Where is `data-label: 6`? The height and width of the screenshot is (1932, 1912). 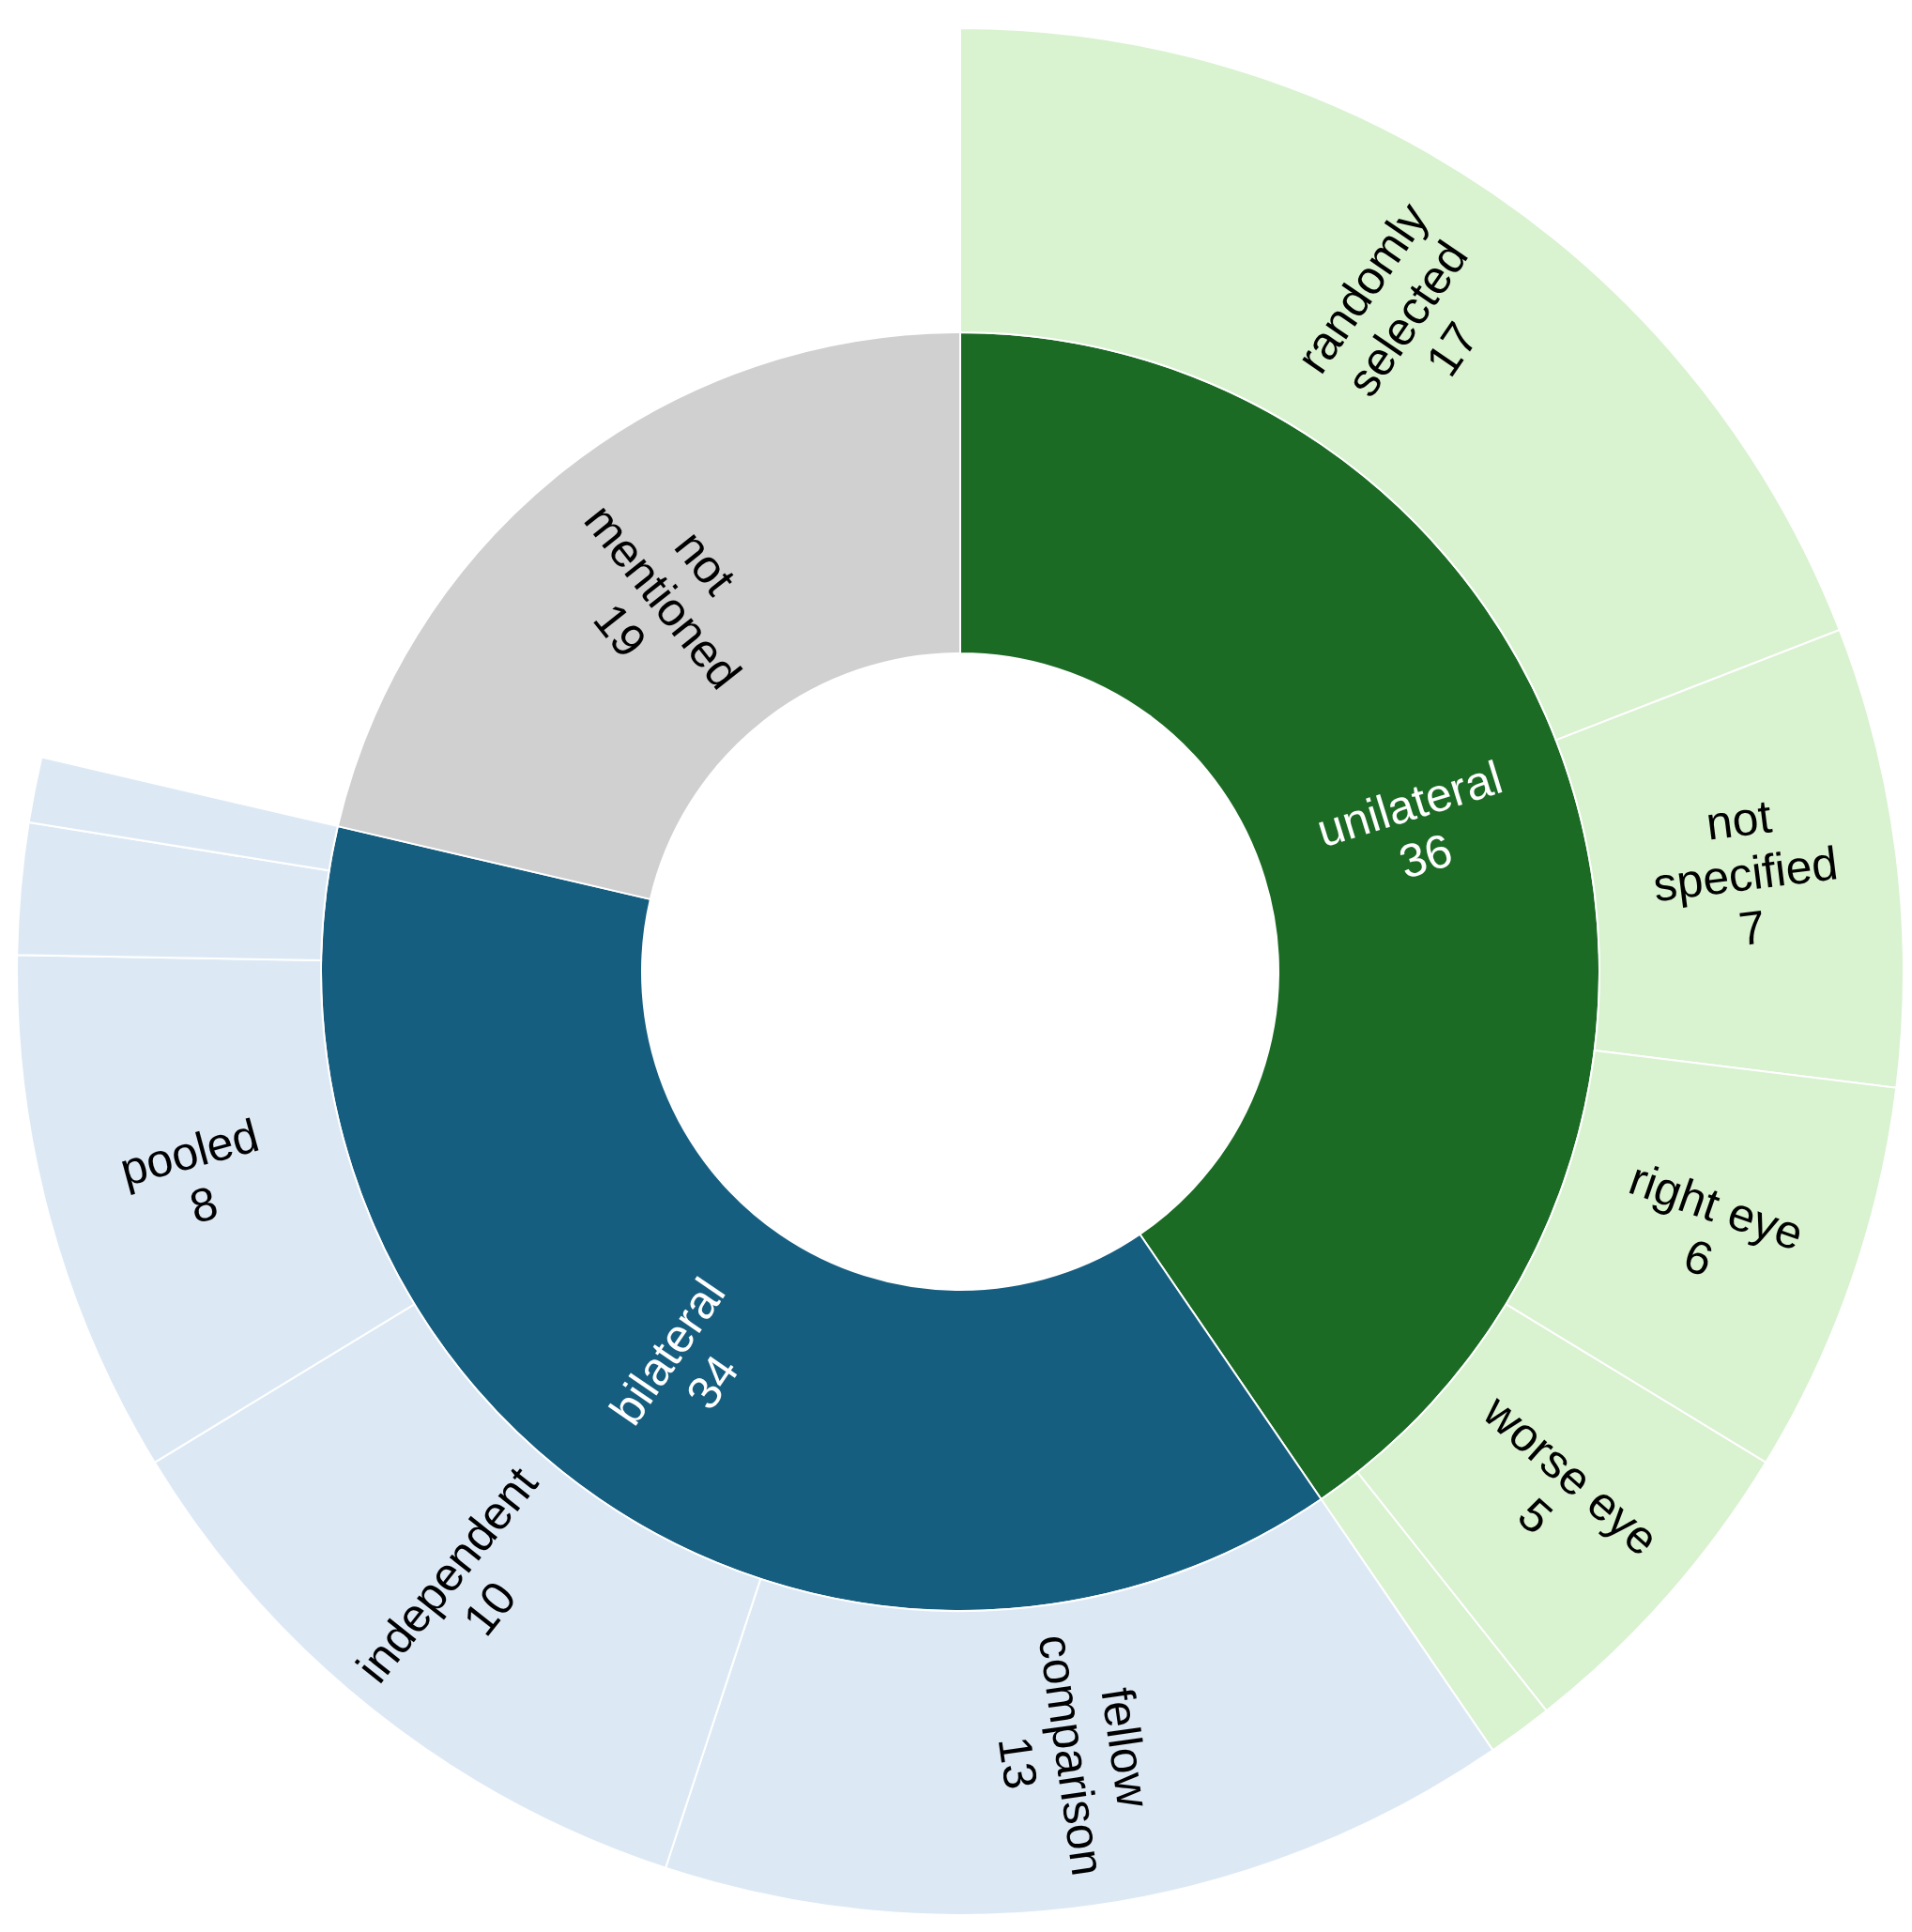 data-label: 6 is located at coordinates (1698, 1258).